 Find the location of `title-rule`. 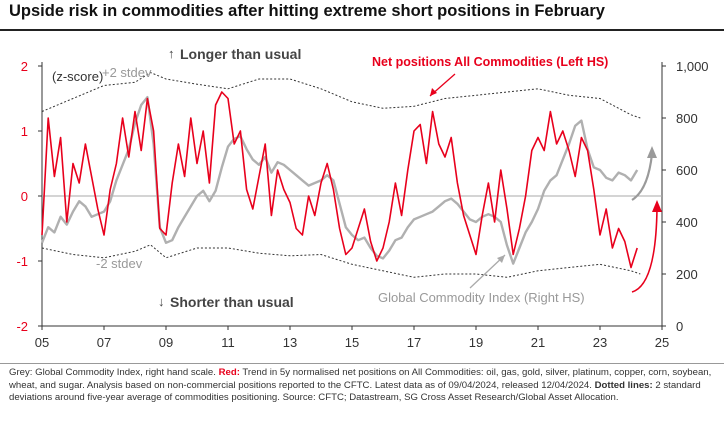

title-rule is located at coordinates (362, 30).